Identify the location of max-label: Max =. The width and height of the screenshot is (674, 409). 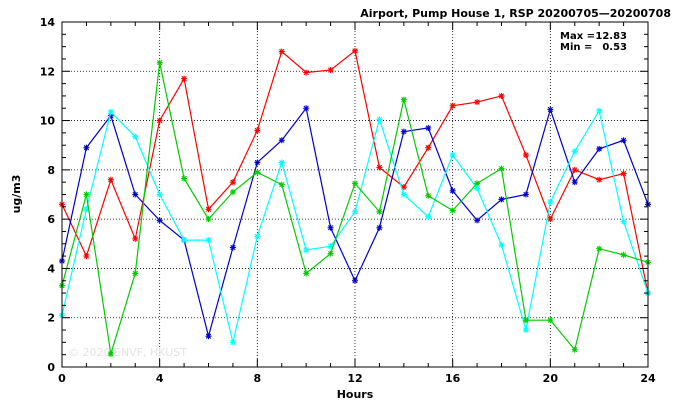
(577, 36).